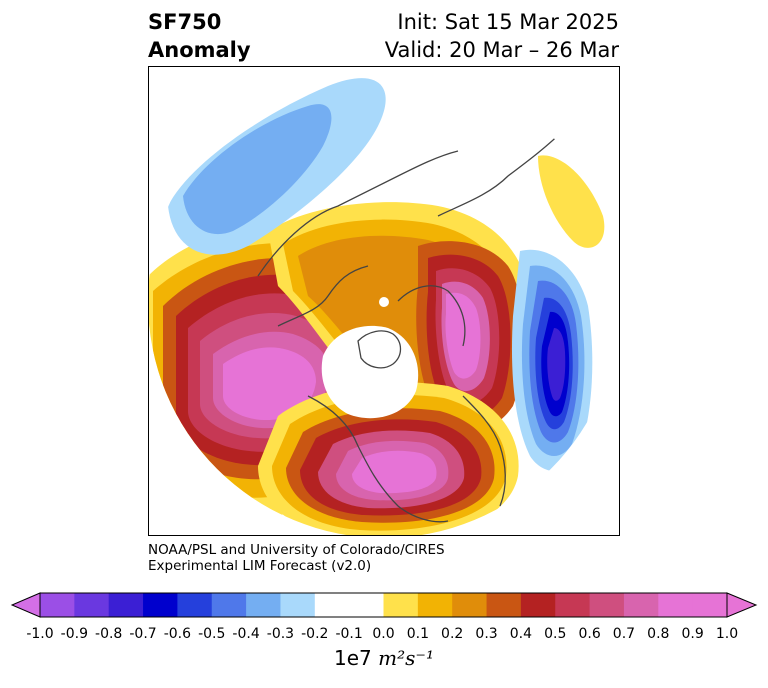 The width and height of the screenshot is (768, 688). I want to click on colorbar-tick-label: -0.9, so click(74, 634).